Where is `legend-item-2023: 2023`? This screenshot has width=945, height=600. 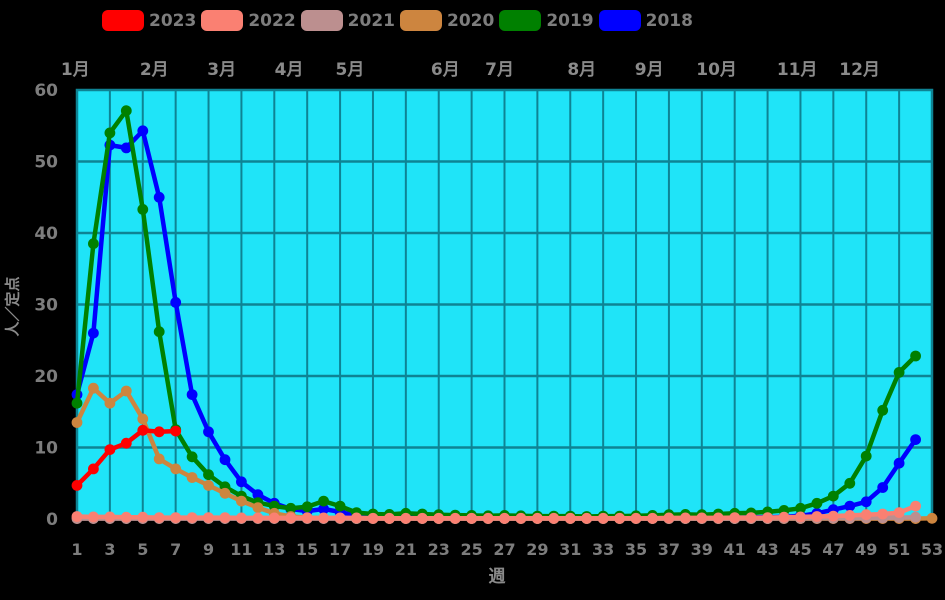 legend-item-2023: 2023 is located at coordinates (150, 20).